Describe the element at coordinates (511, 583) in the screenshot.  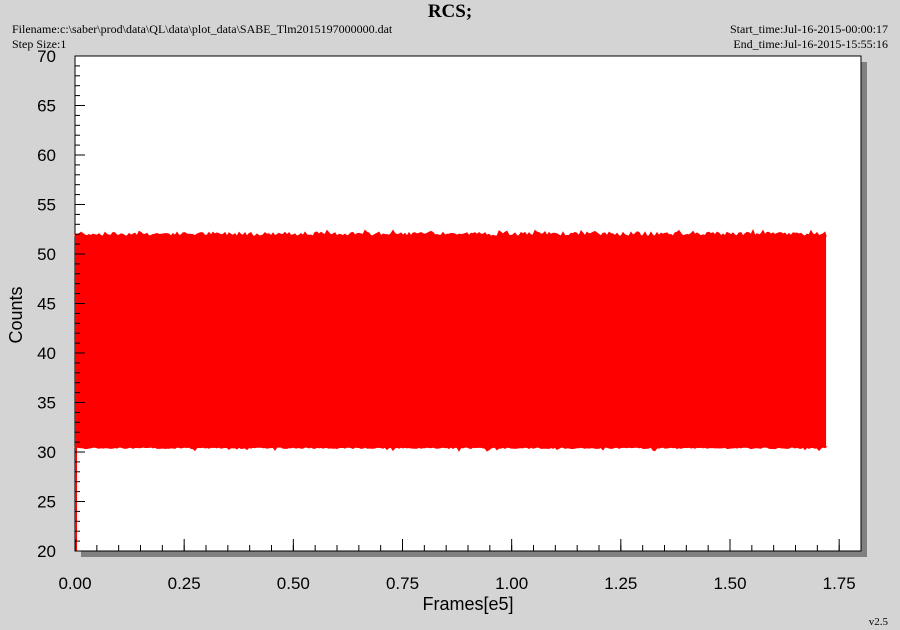
I see `x-tick-label: 1.00` at that location.